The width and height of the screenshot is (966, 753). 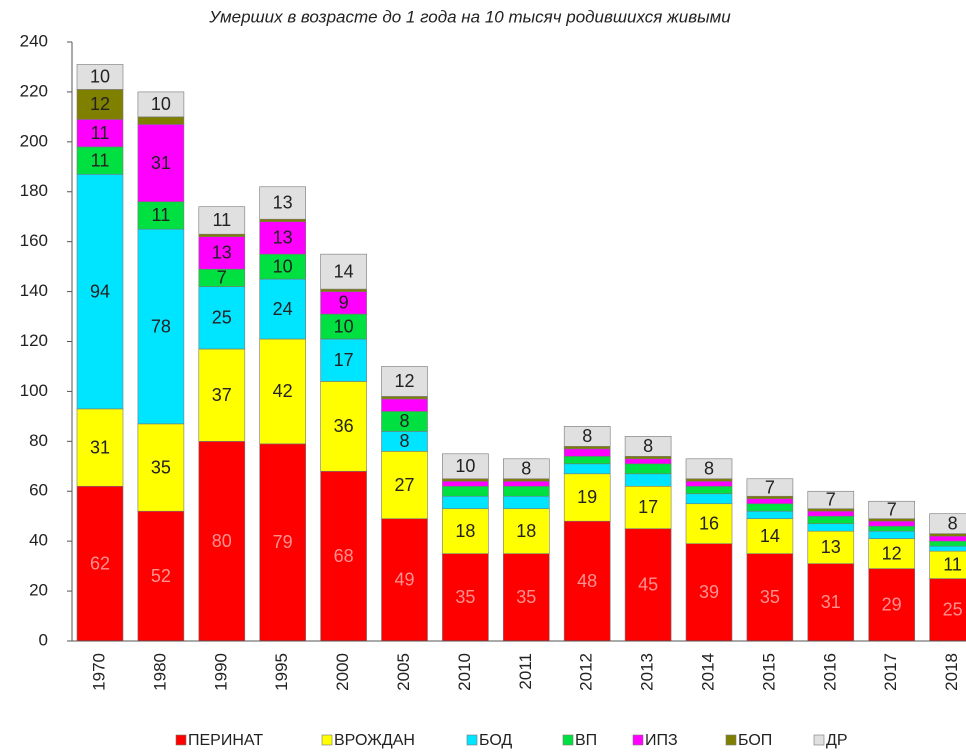 I want to click on data-label: 18, so click(x=465, y=531).